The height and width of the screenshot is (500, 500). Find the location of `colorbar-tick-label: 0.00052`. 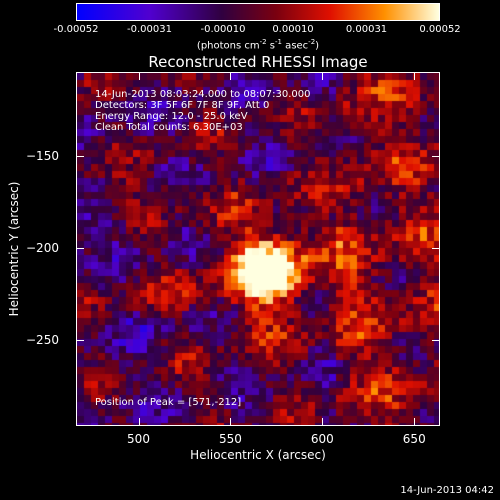

colorbar-tick-label: 0.00052 is located at coordinates (440, 29).